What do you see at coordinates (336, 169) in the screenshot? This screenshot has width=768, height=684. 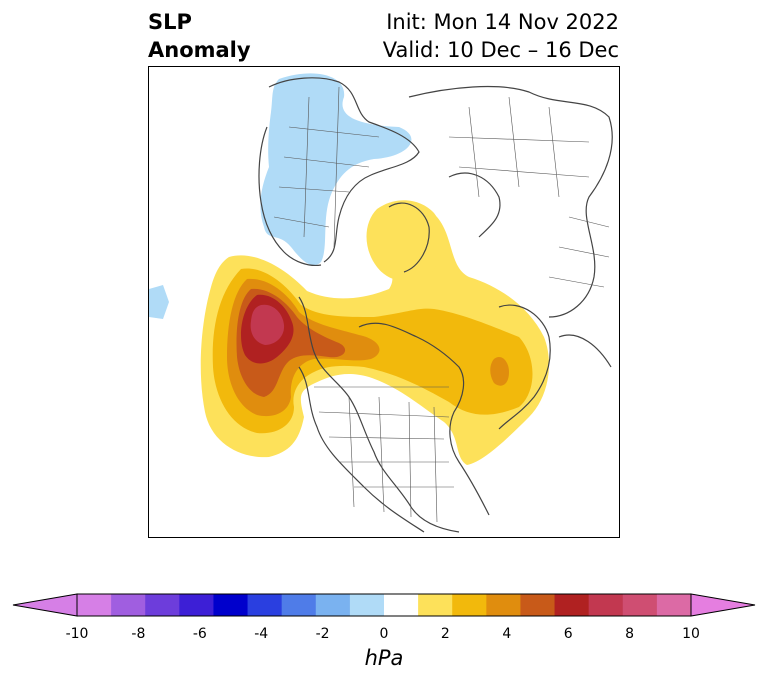 I see `negative-anomaly-region` at bounding box center [336, 169].